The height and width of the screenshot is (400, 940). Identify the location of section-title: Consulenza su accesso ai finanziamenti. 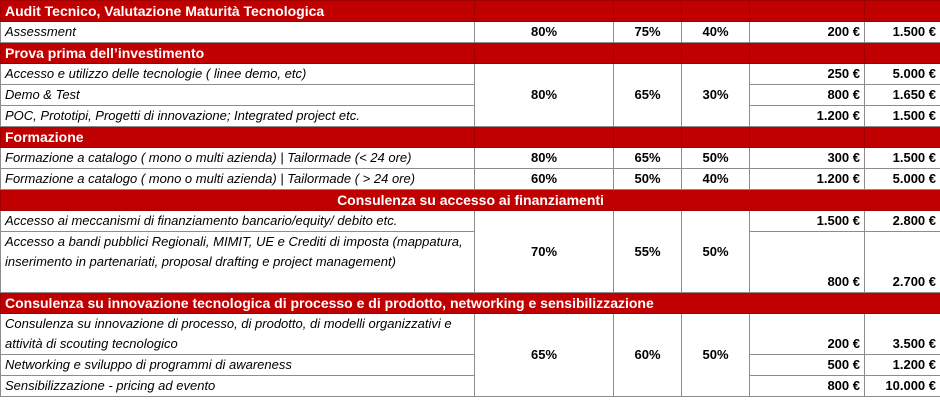
(470, 200).